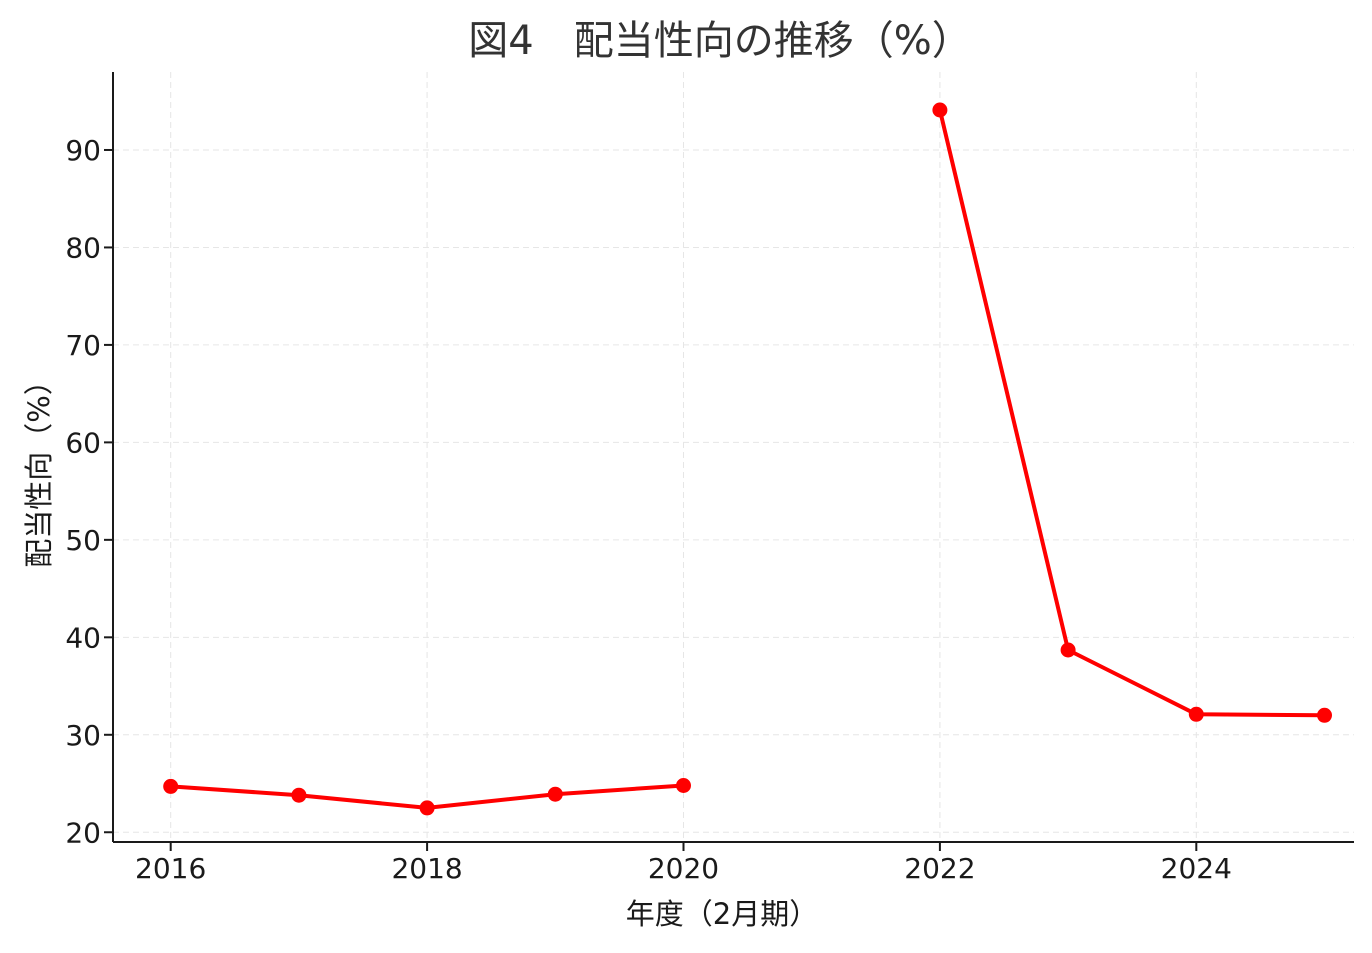 This screenshot has width=1372, height=953. I want to click on x-tick-label: 2018, so click(426, 868).